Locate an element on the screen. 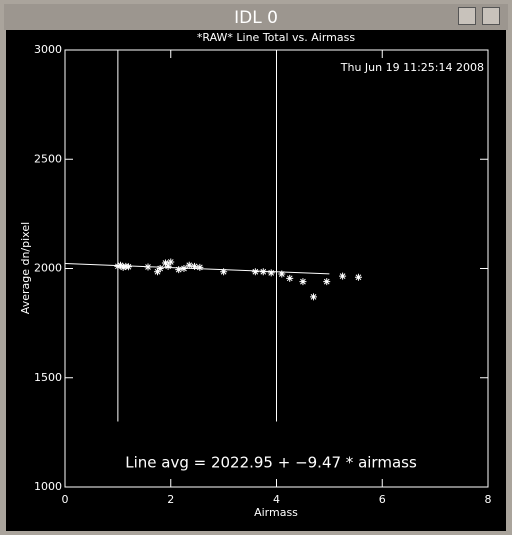  title-bar: IDL 0 is located at coordinates (256, 17).